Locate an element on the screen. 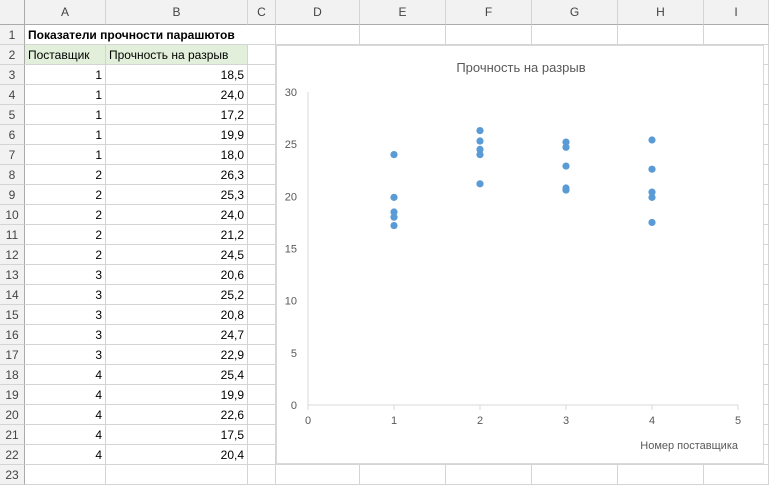 This screenshot has height=485, width=769. row-header-20: 20 is located at coordinates (12, 415).